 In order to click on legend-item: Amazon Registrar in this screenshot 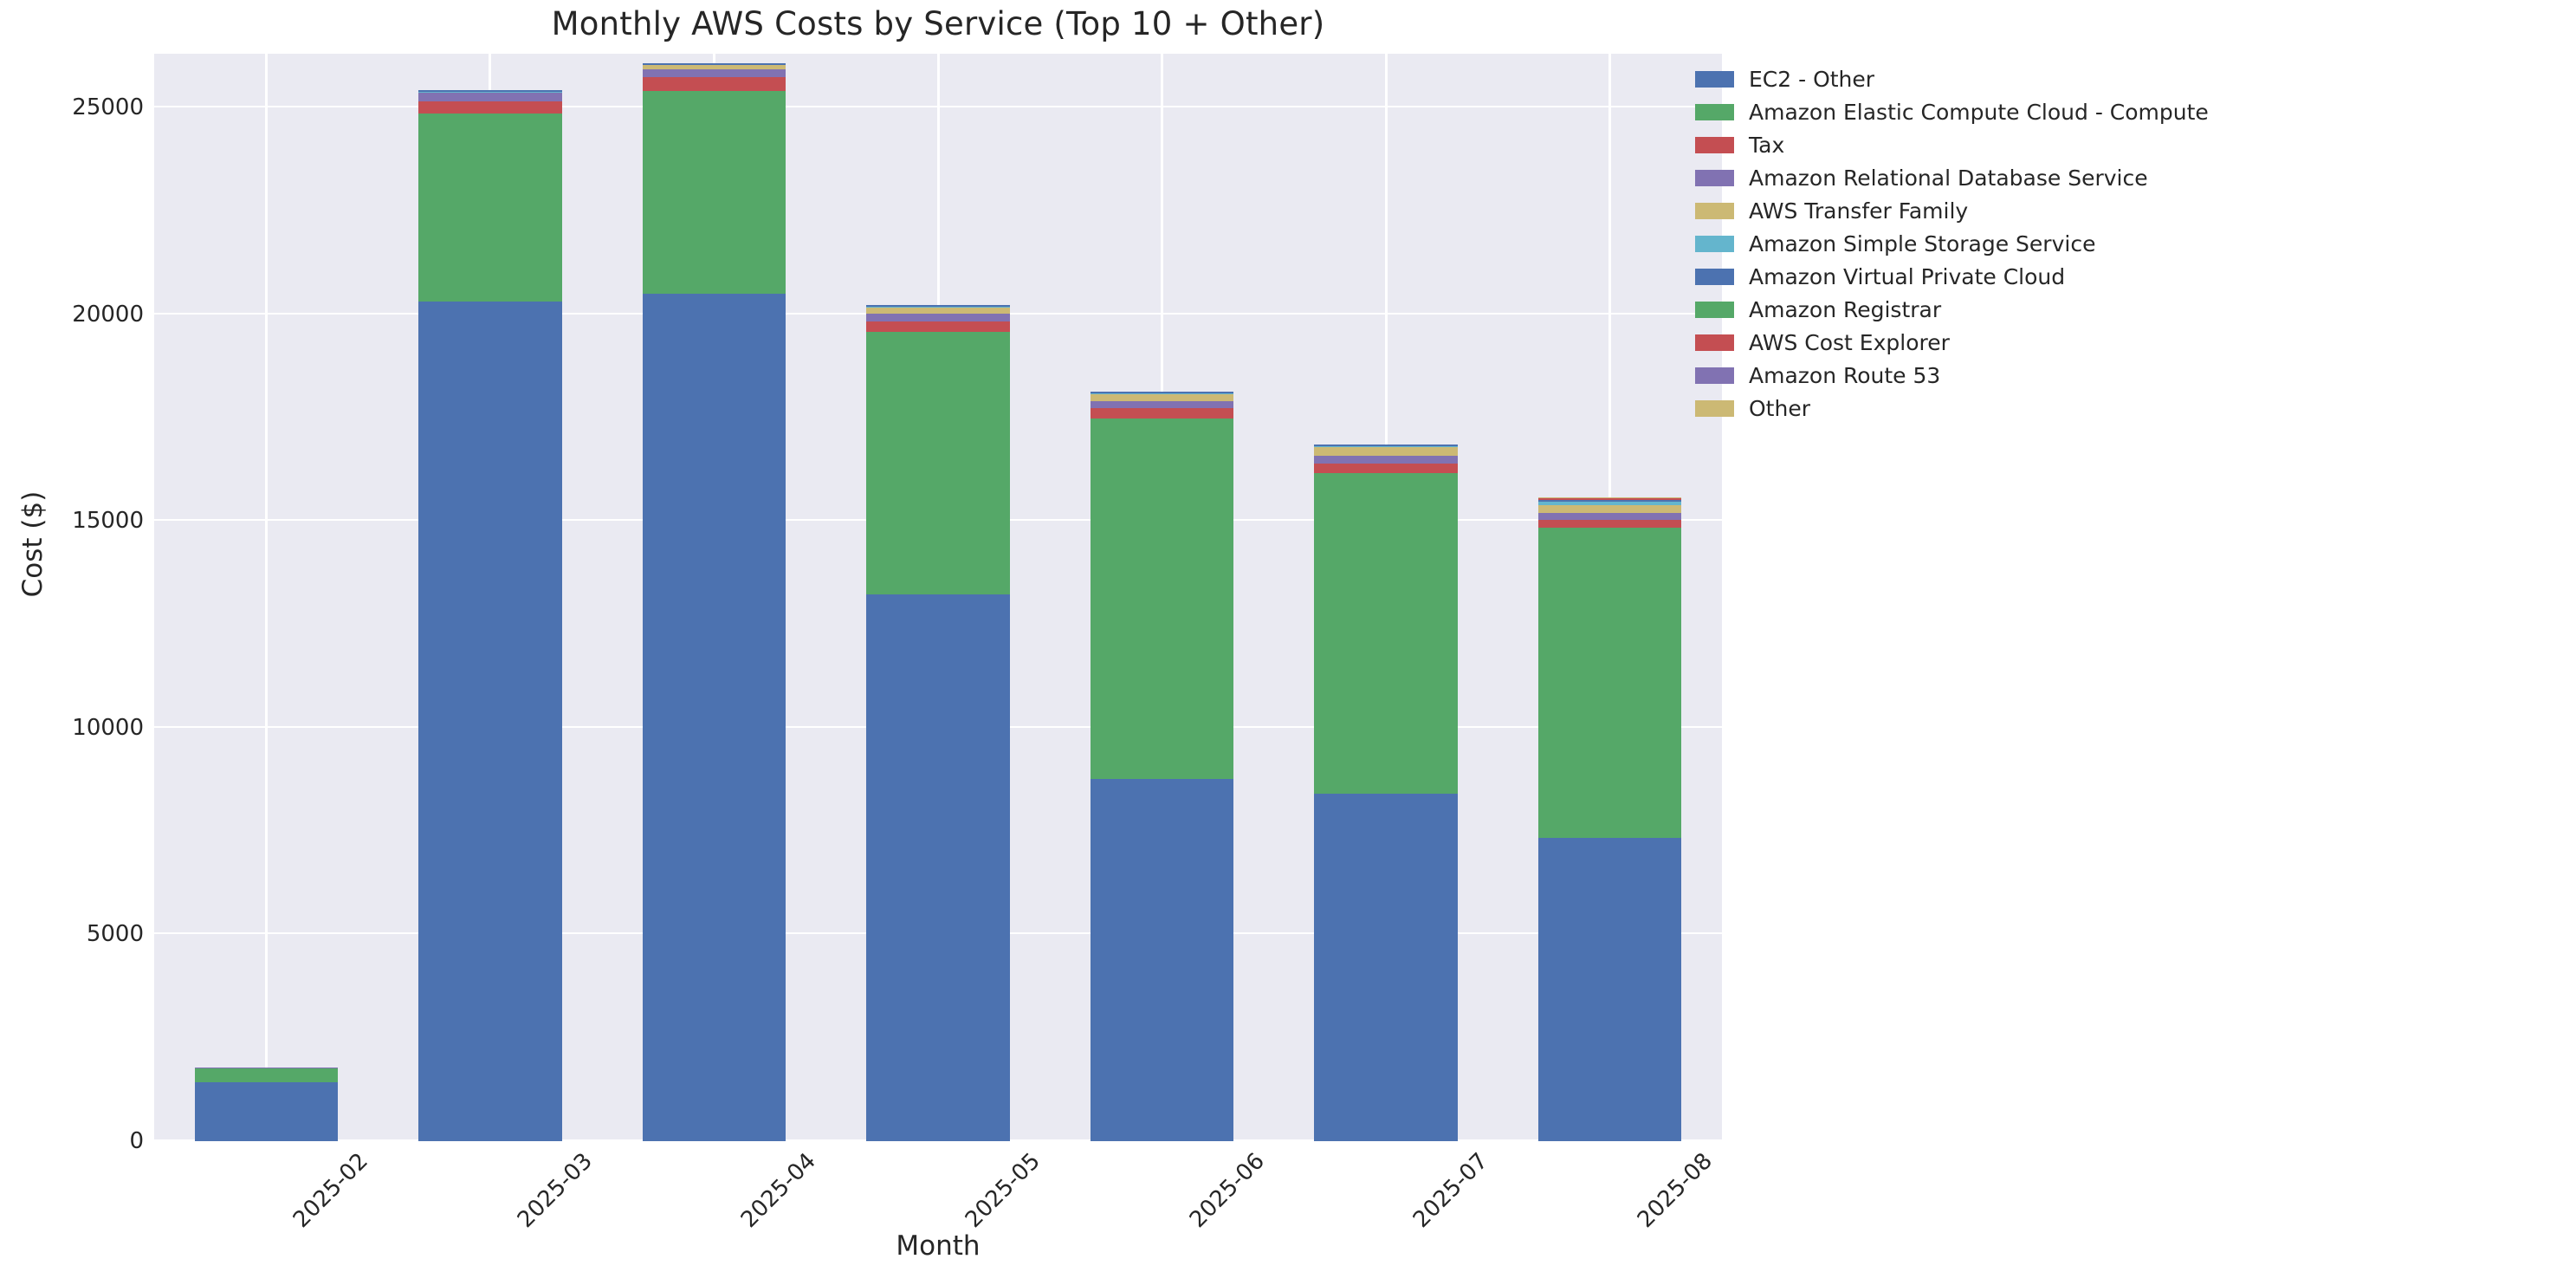, I will do `click(2124, 309)`.